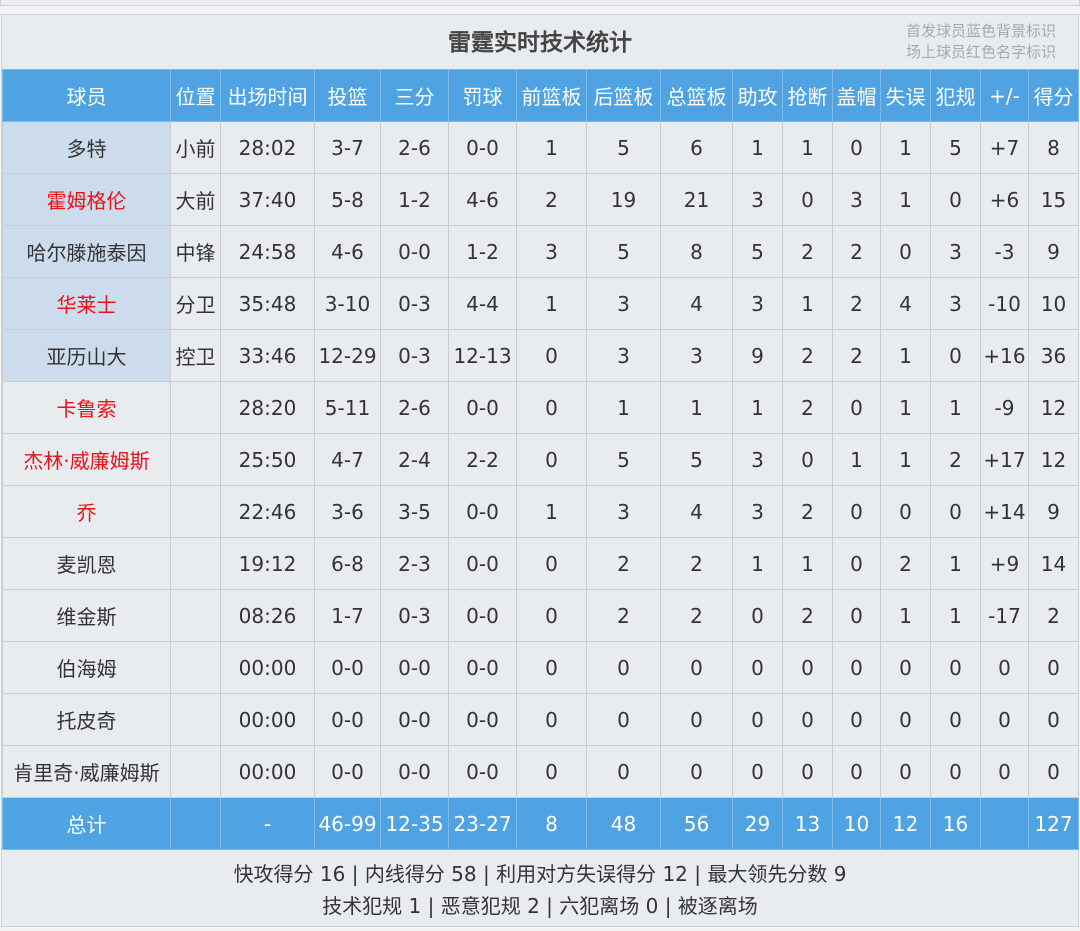 This screenshot has width=1080, height=931. I want to click on column-header: 球员, so click(86, 95).